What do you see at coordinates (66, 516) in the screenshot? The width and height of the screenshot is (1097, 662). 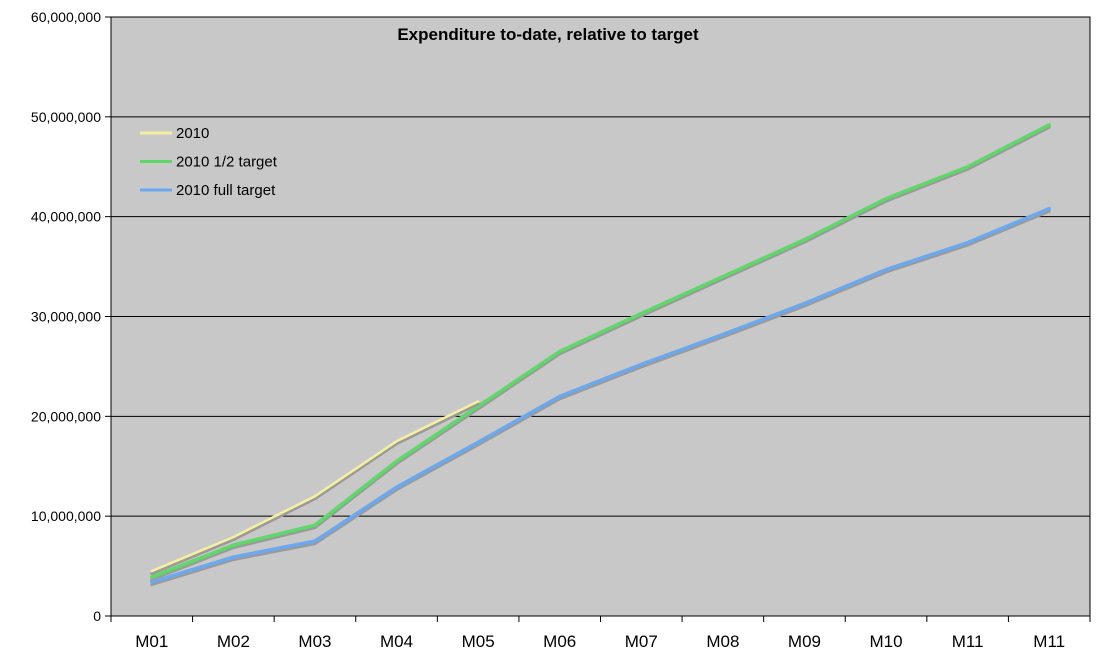 I see `y-tick-label: 10,000,000` at bounding box center [66, 516].